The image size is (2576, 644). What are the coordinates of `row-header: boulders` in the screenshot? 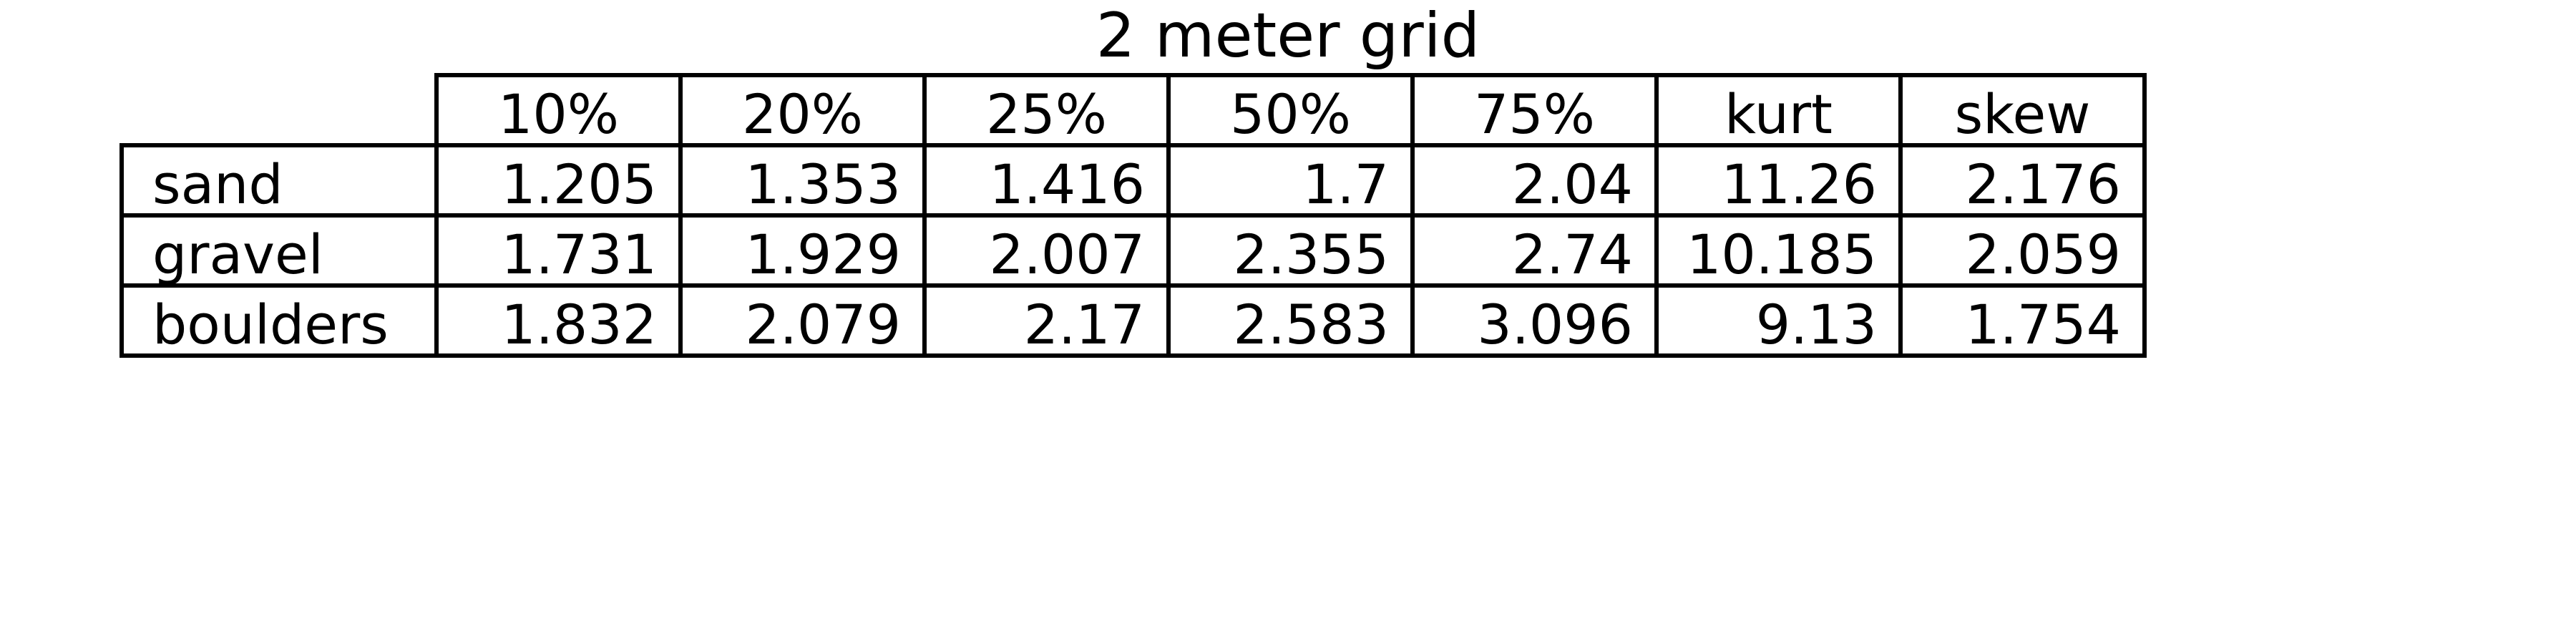 It's located at (279, 320).